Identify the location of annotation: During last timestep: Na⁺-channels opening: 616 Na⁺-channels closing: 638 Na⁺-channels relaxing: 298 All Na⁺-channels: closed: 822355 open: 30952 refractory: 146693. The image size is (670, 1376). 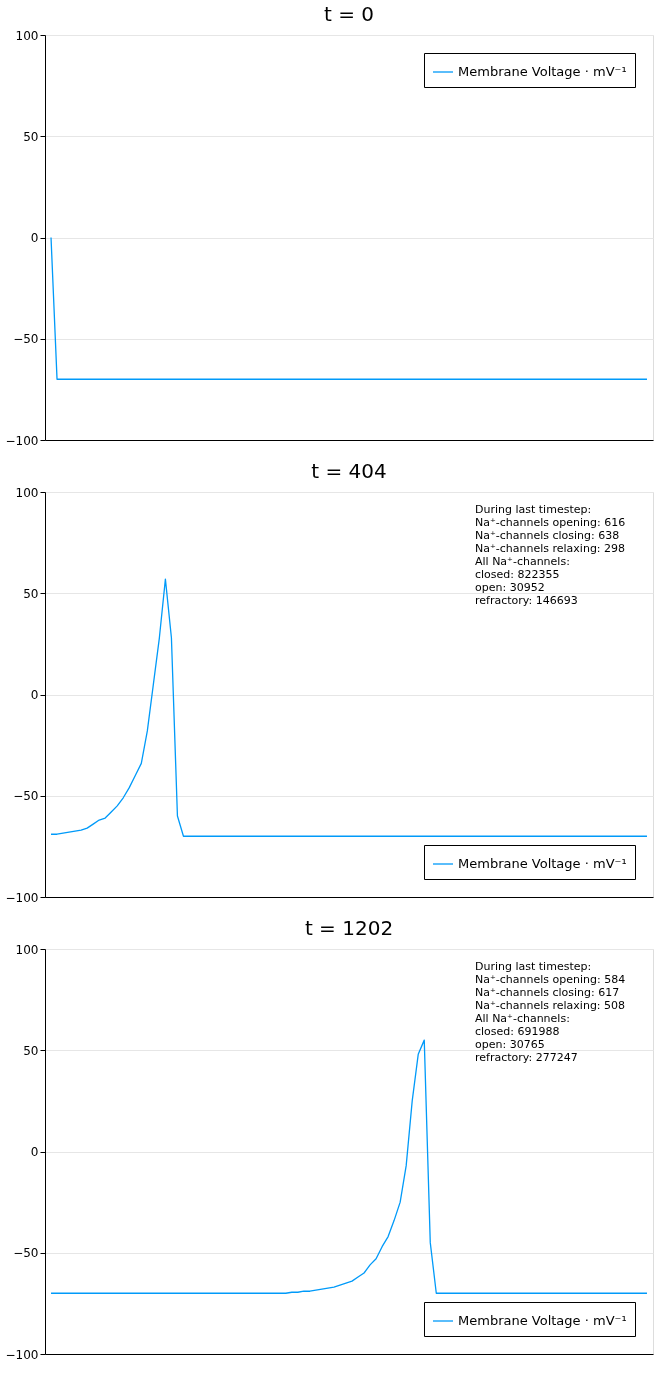
(550, 555).